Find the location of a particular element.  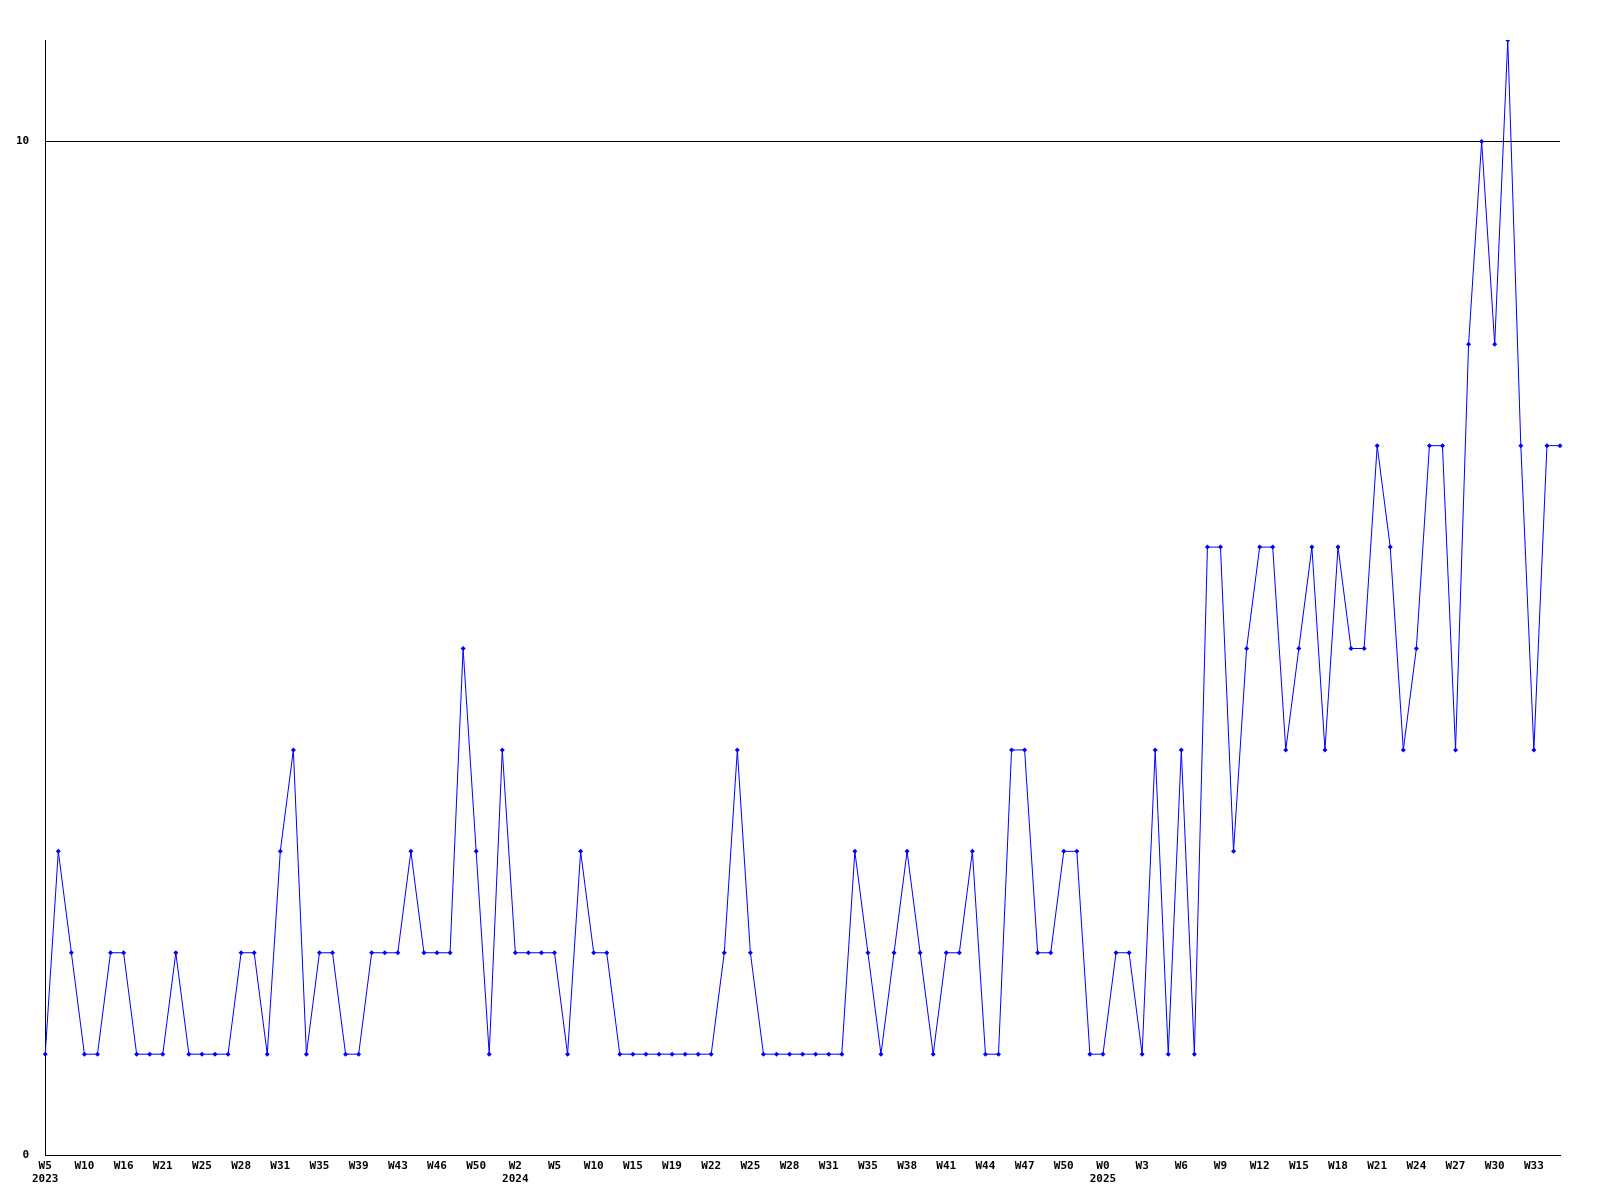

x-tick-label: W16 is located at coordinates (123, 1166).